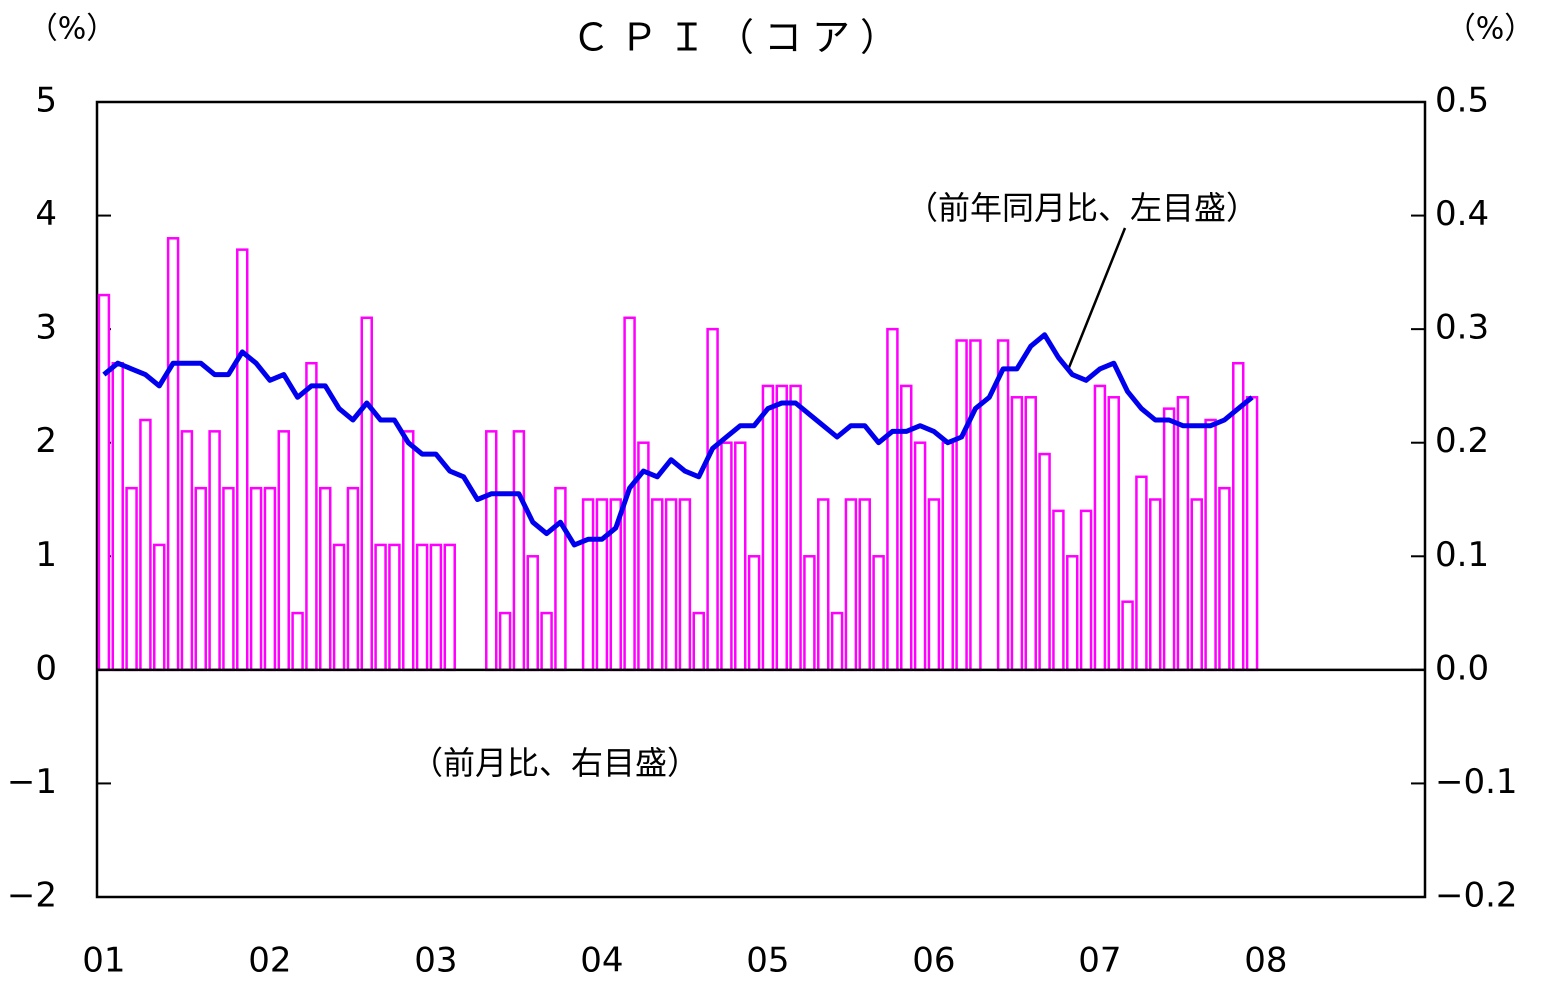 The height and width of the screenshot is (984, 1559). I want to click on y-tick-label: −2, so click(32, 896).